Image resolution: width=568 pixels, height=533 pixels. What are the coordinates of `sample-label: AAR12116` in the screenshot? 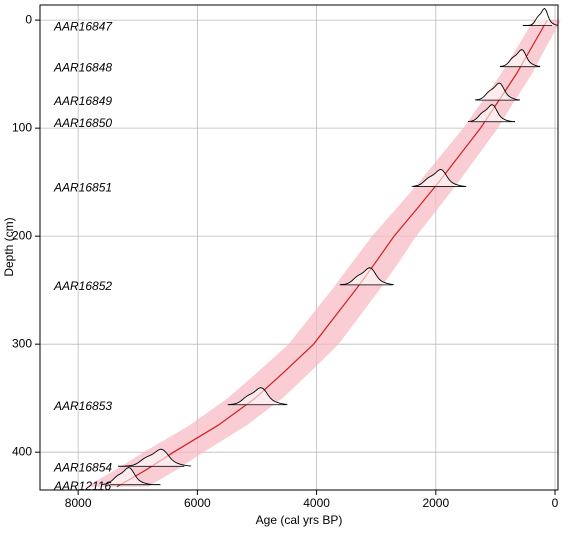 It's located at (82, 486).